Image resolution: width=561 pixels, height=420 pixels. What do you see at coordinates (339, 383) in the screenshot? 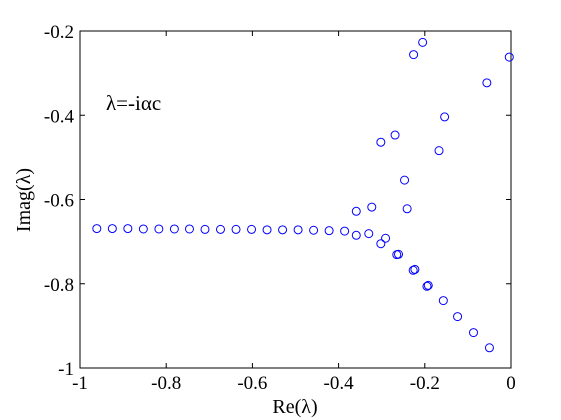
I see `x-tick-label: -0.4` at bounding box center [339, 383].